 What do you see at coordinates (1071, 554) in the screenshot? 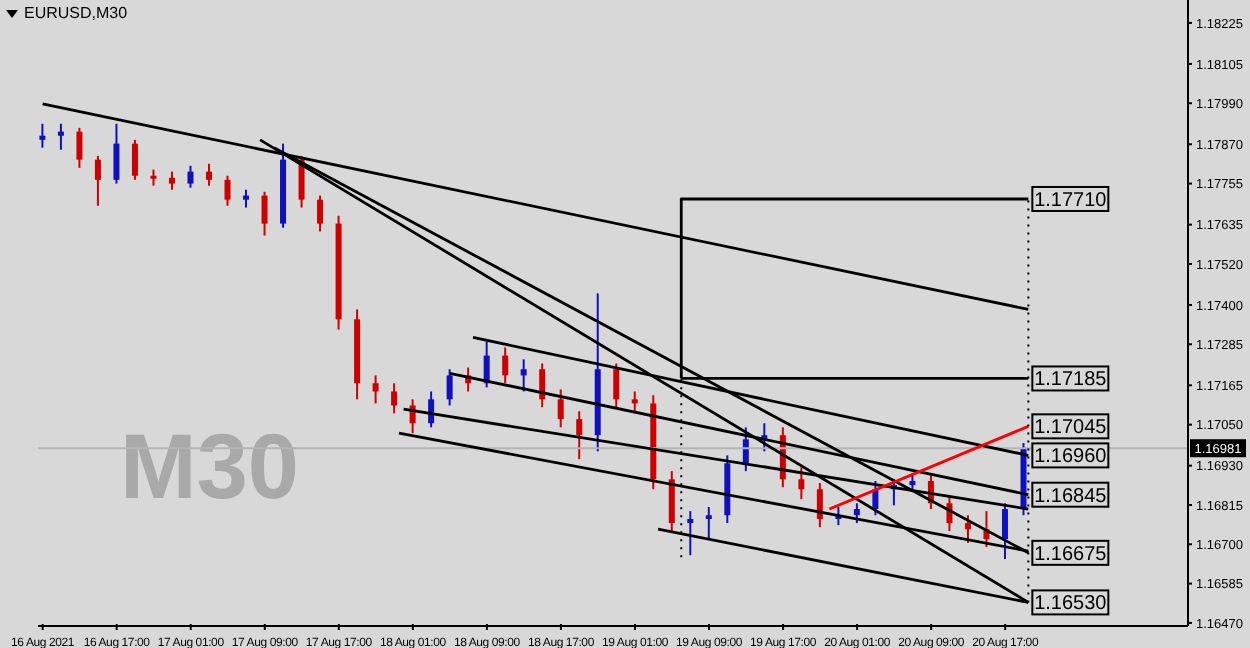
I see `annotation: 1.16675` at bounding box center [1071, 554].